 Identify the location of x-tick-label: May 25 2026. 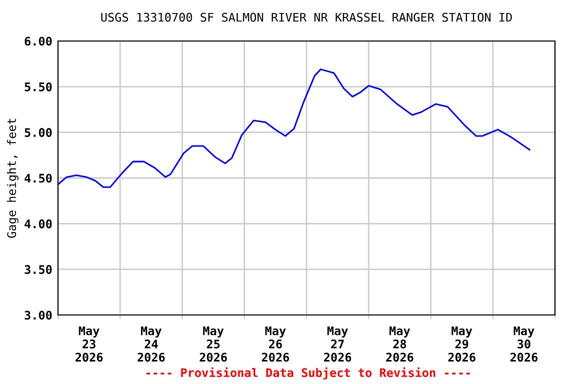
(213, 344).